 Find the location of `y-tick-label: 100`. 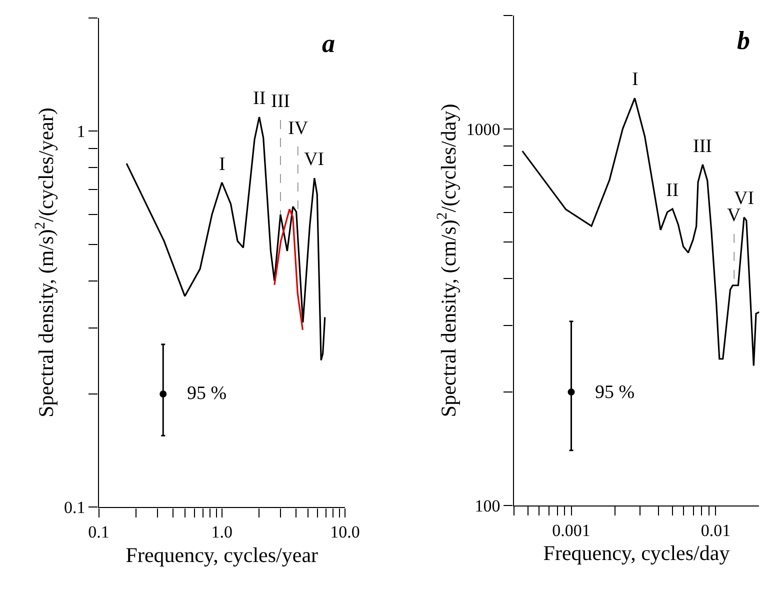

y-tick-label: 100 is located at coordinates (487, 506).